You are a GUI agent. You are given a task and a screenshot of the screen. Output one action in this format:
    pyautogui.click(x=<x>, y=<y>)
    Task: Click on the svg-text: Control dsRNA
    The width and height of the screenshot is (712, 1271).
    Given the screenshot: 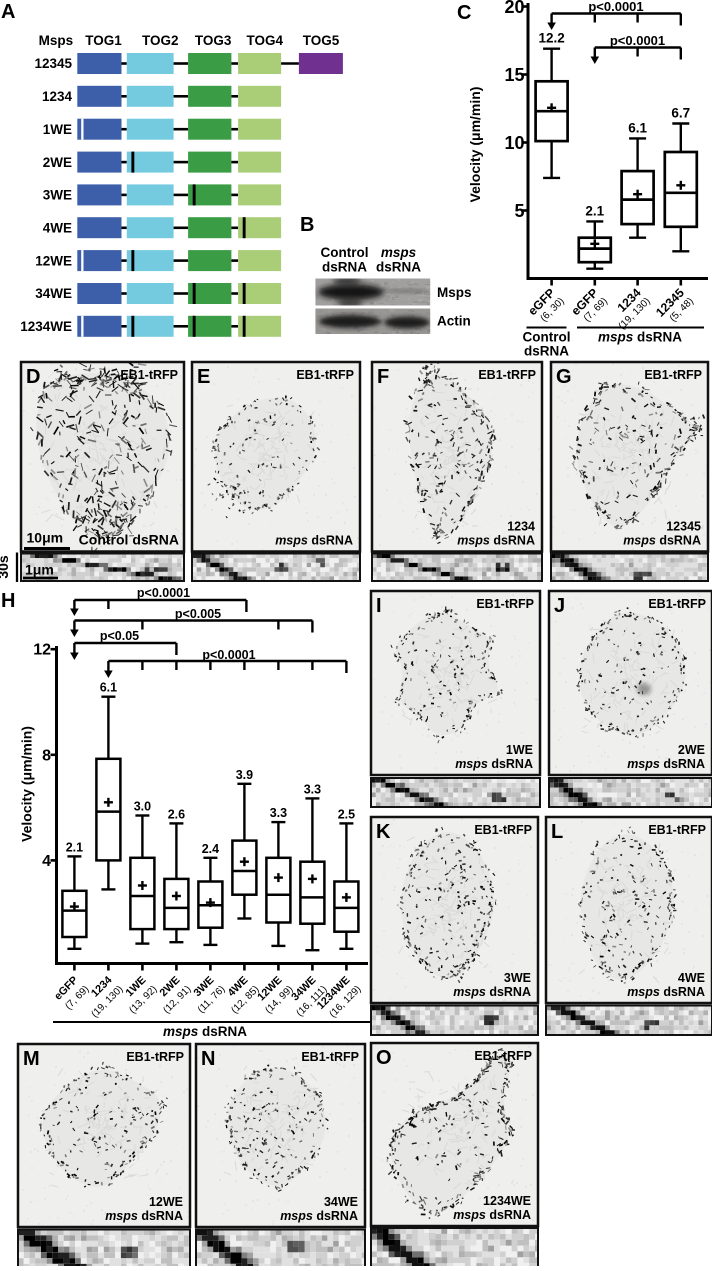 What is the action you would take?
    pyautogui.click(x=129, y=540)
    